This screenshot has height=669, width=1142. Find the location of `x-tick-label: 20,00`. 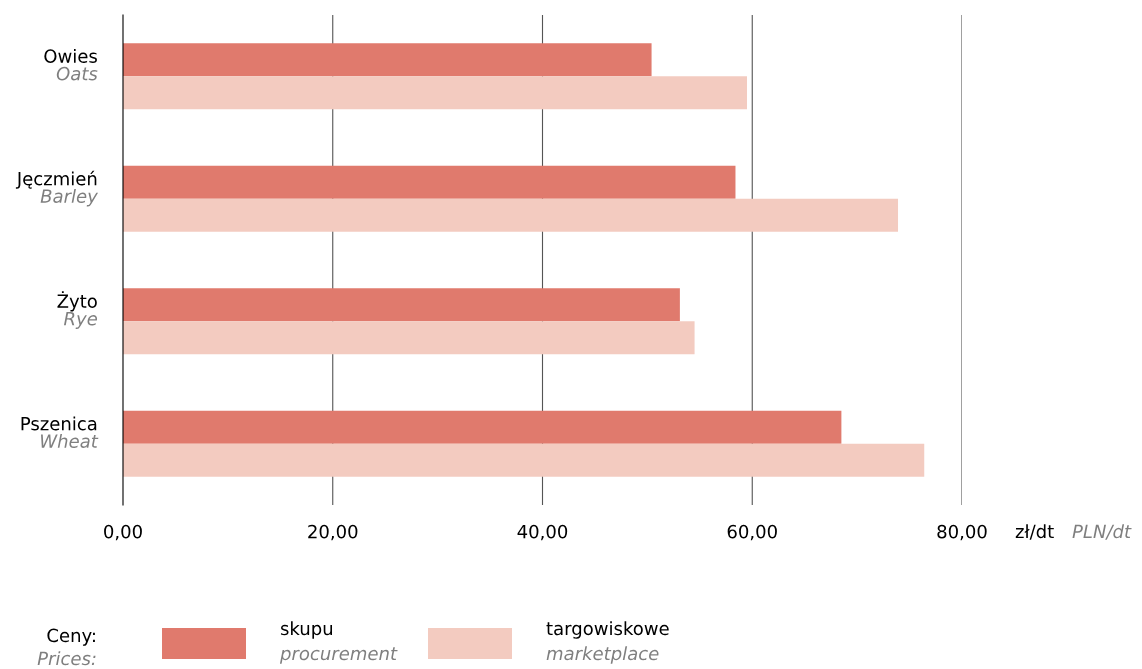

x-tick-label: 20,00 is located at coordinates (333, 532).